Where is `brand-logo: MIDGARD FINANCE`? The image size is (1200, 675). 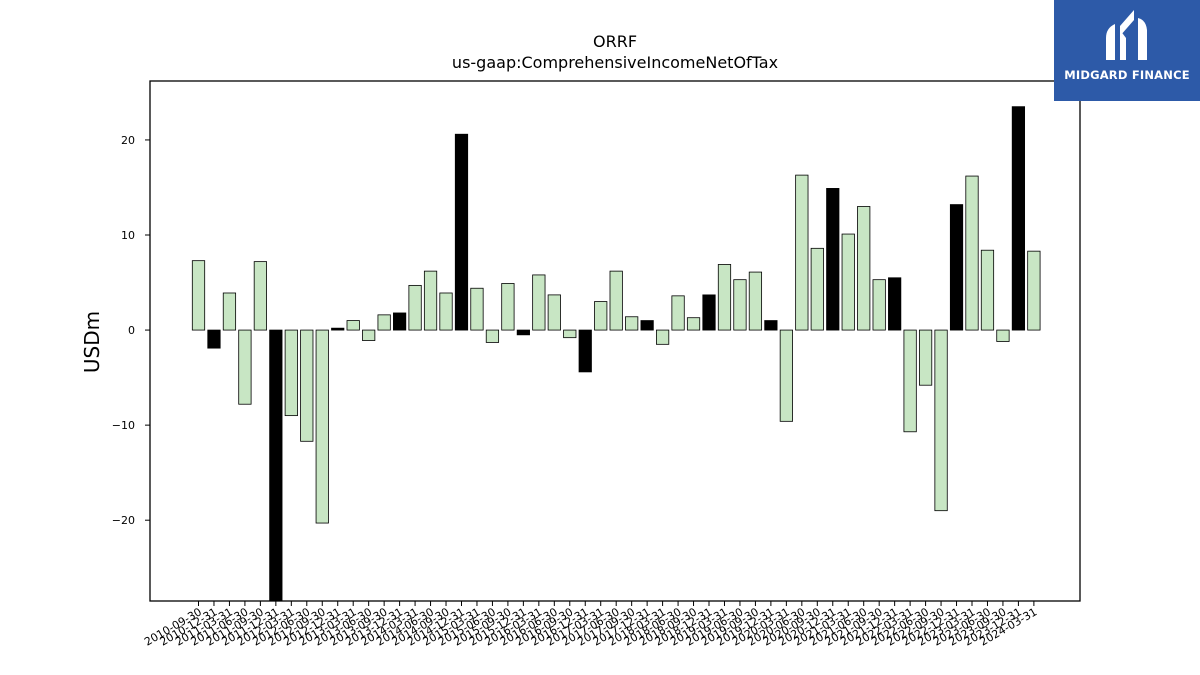
brand-logo: MIDGARD FINANCE is located at coordinates (1127, 50).